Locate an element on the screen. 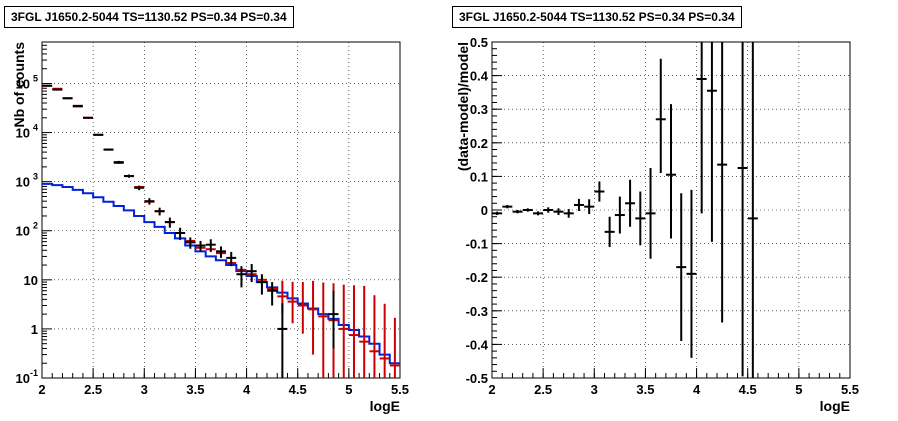 The width and height of the screenshot is (898, 421). right-x-tick-label: 3 is located at coordinates (594, 389).